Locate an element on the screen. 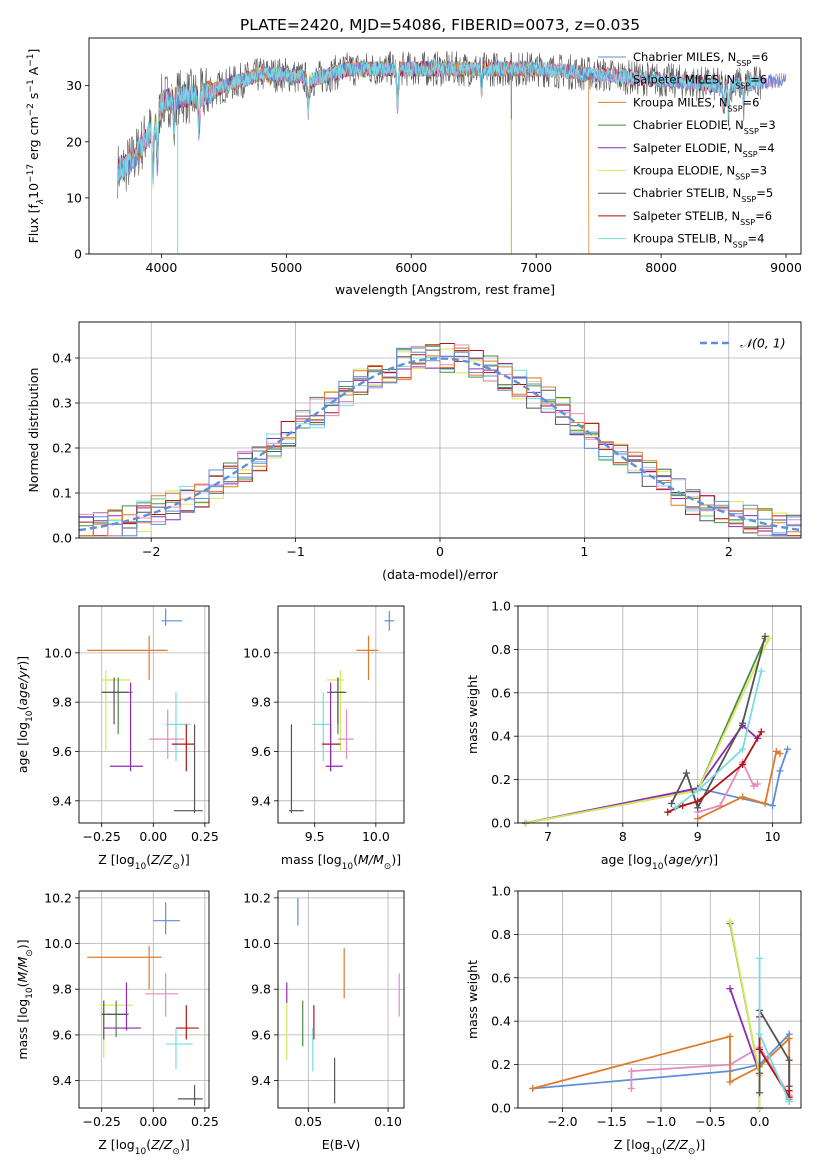  legend-label: Salpeter STELIB, NSSP=6 is located at coordinates (702, 218).